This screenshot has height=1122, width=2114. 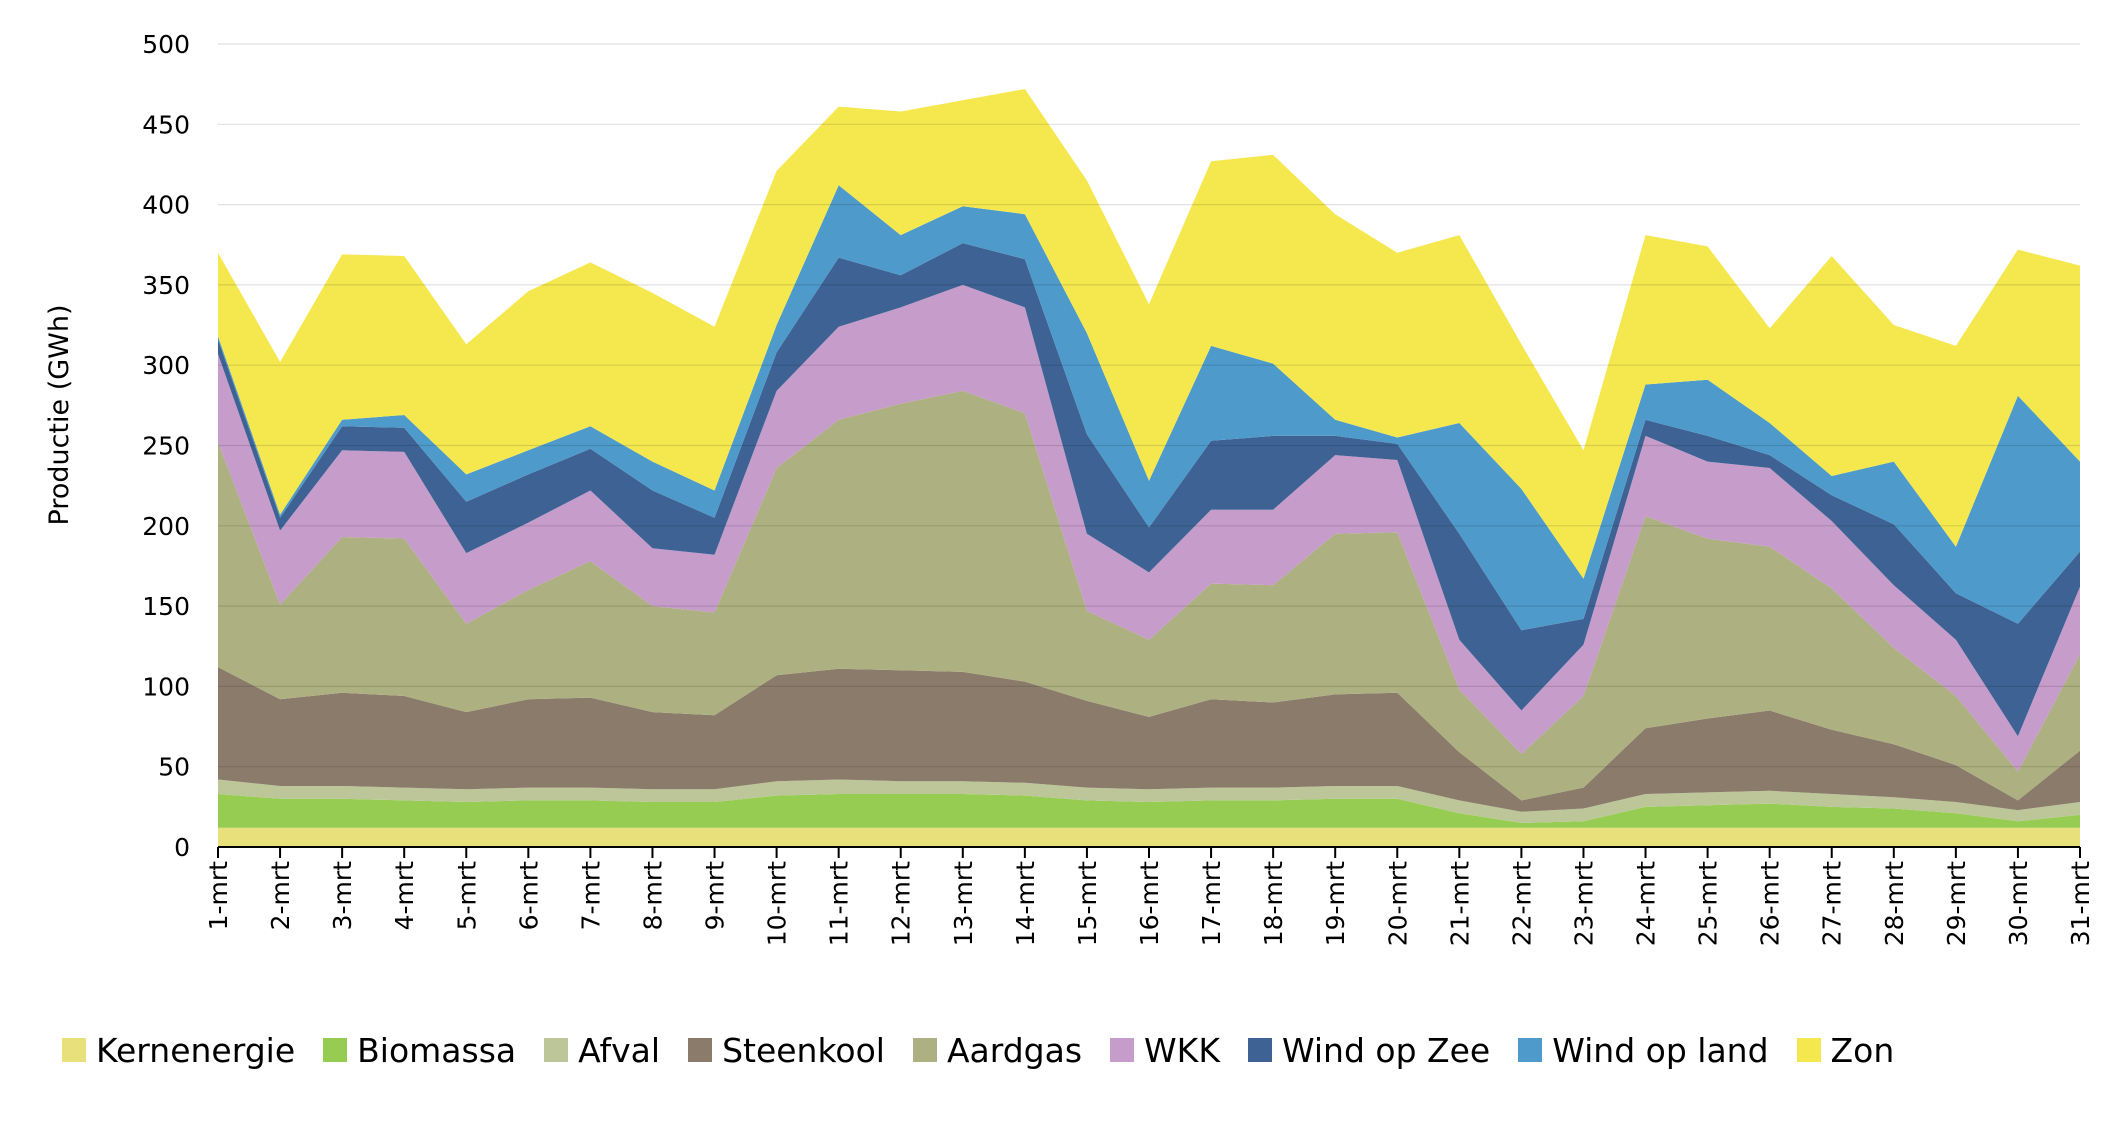 I want to click on legend-label: Kernenergie, so click(x=196, y=1050).